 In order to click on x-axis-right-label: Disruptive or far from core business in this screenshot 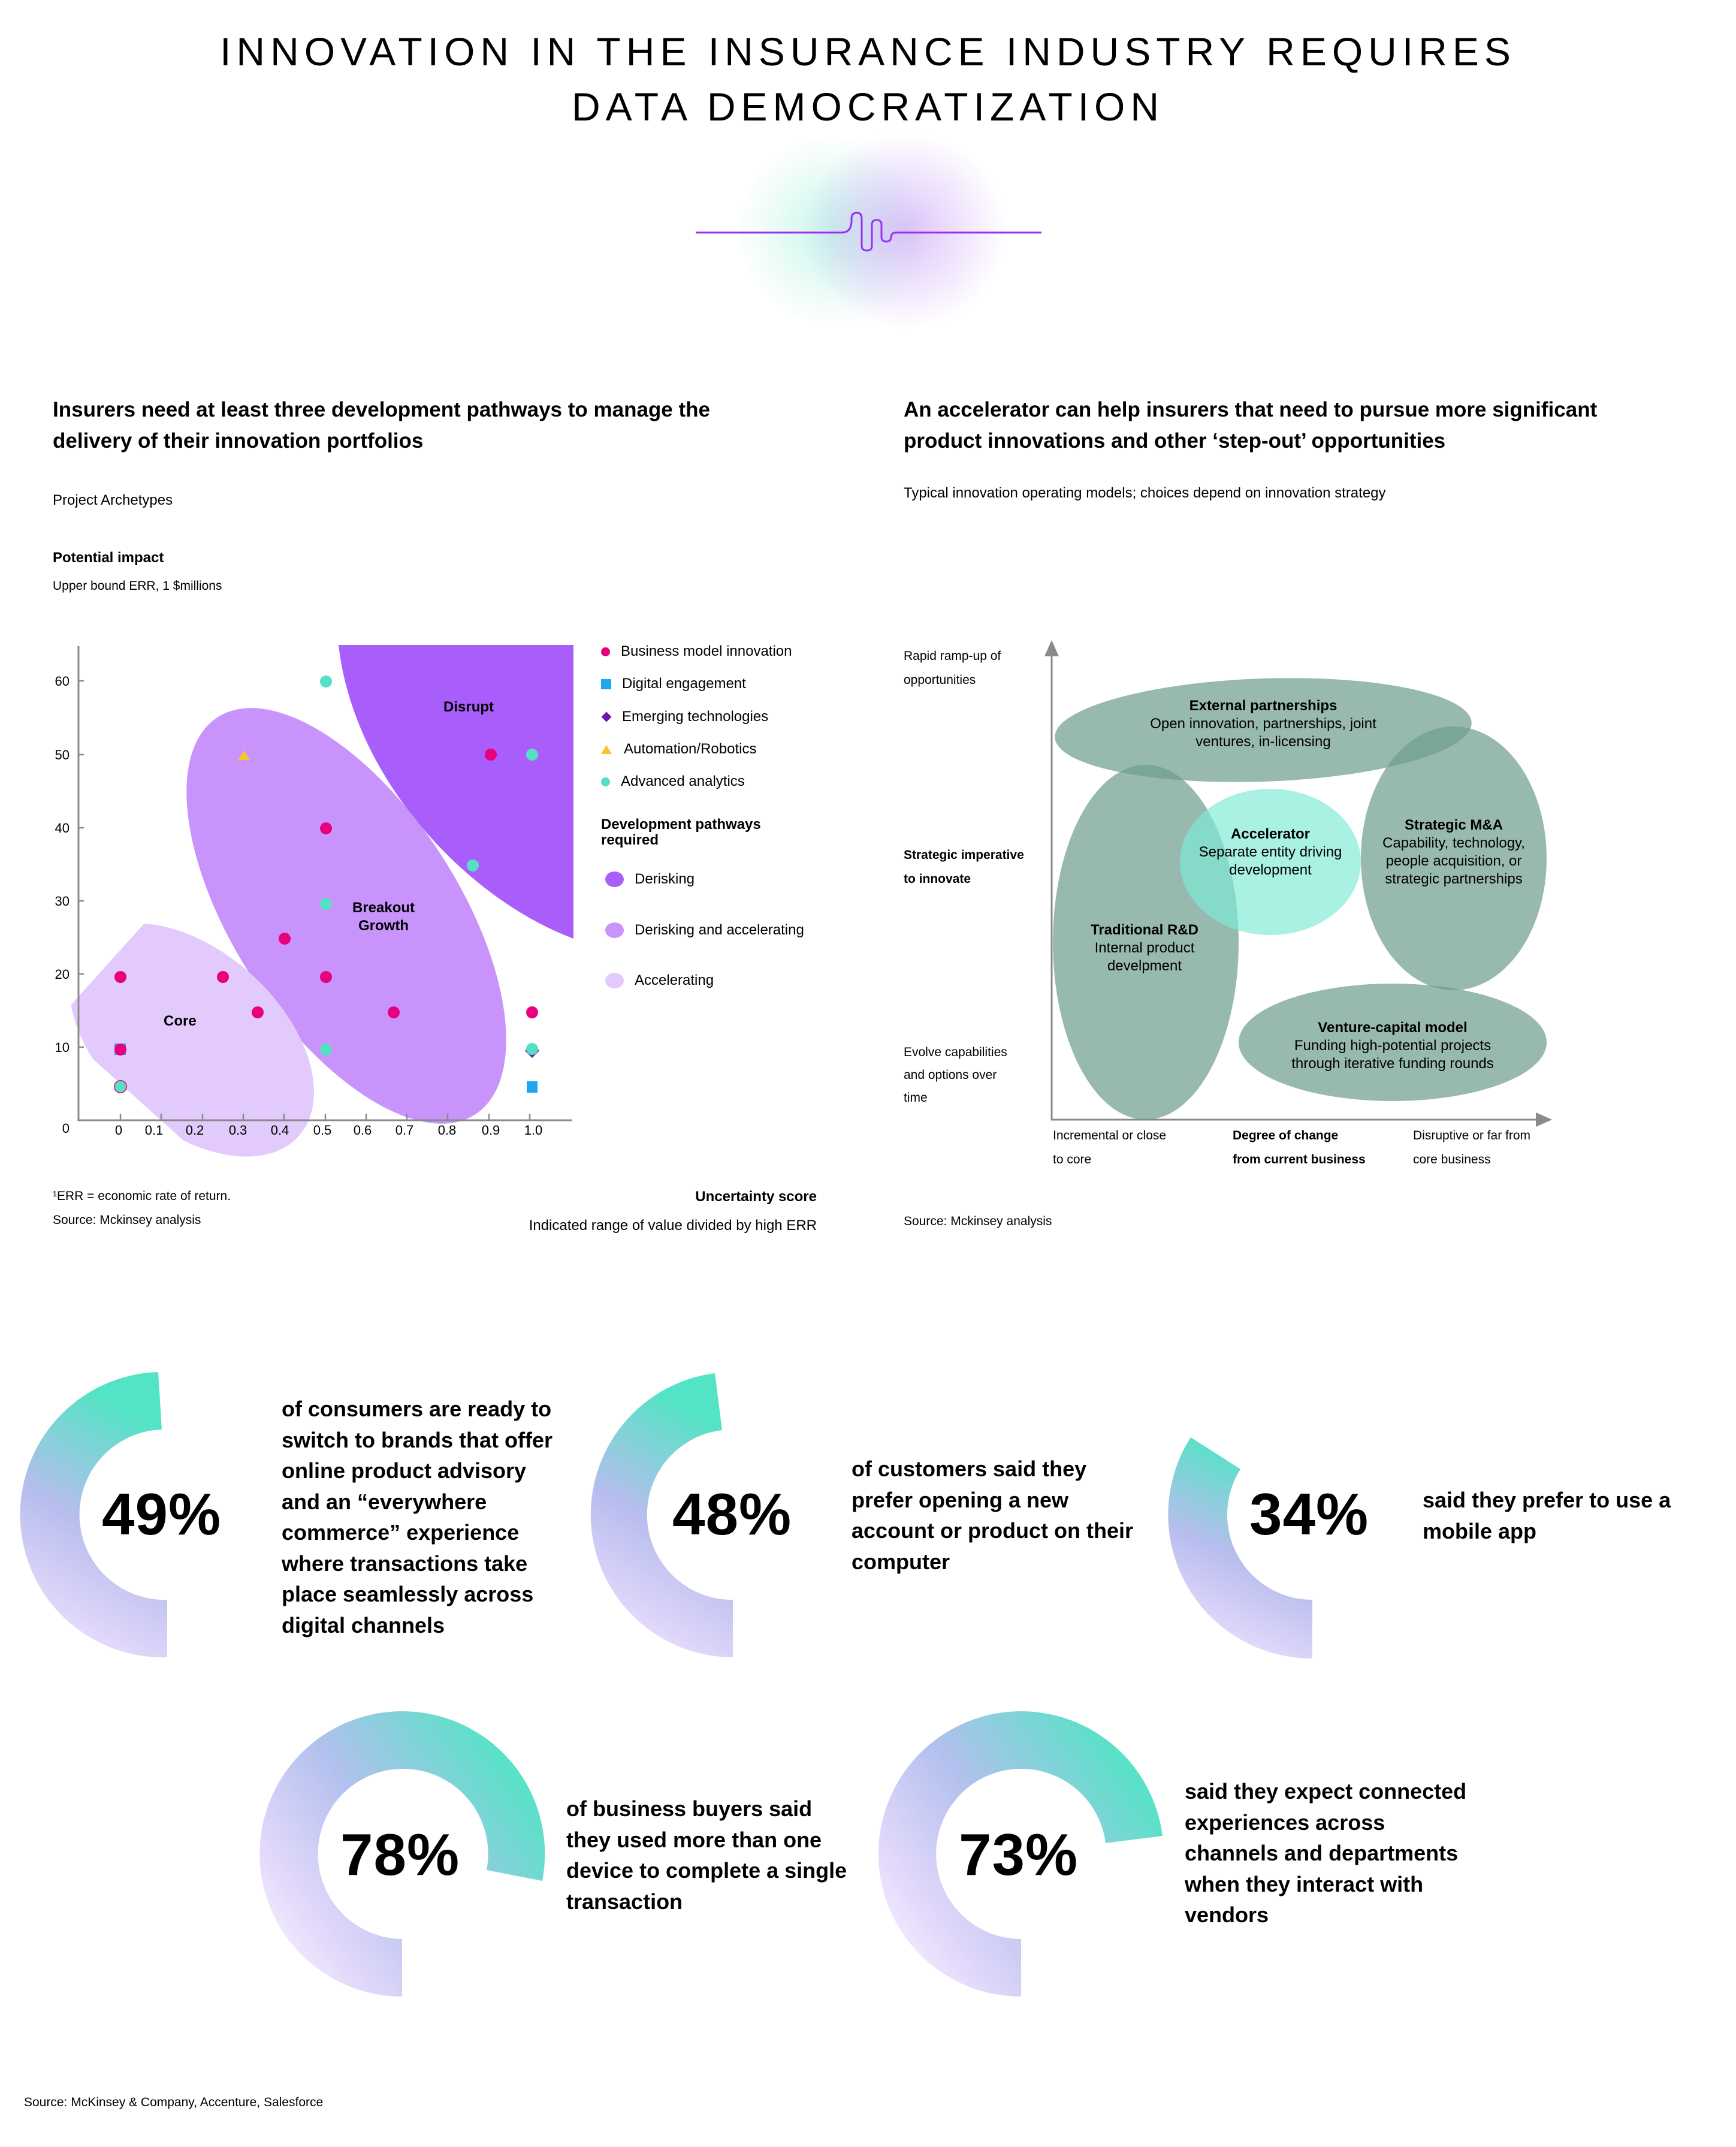, I will do `click(1471, 1148)`.